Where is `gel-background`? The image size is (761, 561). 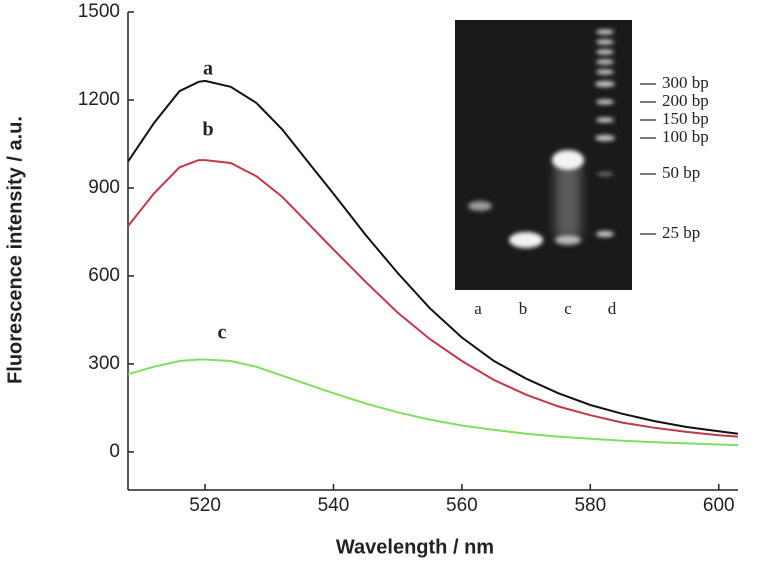
gel-background is located at coordinates (543, 155).